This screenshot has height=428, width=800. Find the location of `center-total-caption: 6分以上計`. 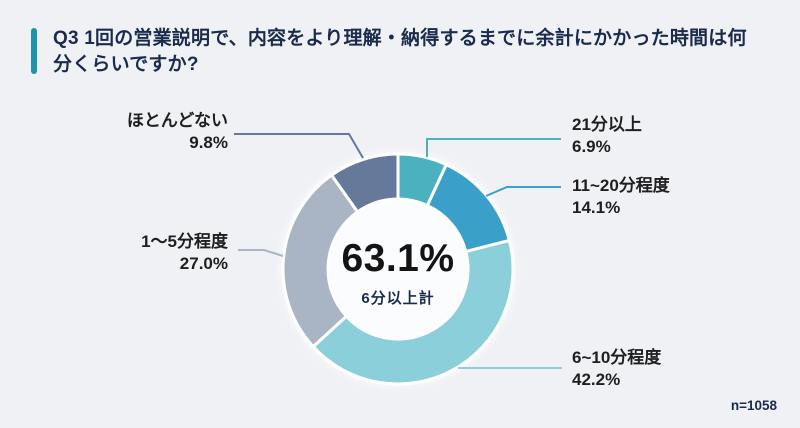

center-total-caption: 6分以上計 is located at coordinates (398, 298).